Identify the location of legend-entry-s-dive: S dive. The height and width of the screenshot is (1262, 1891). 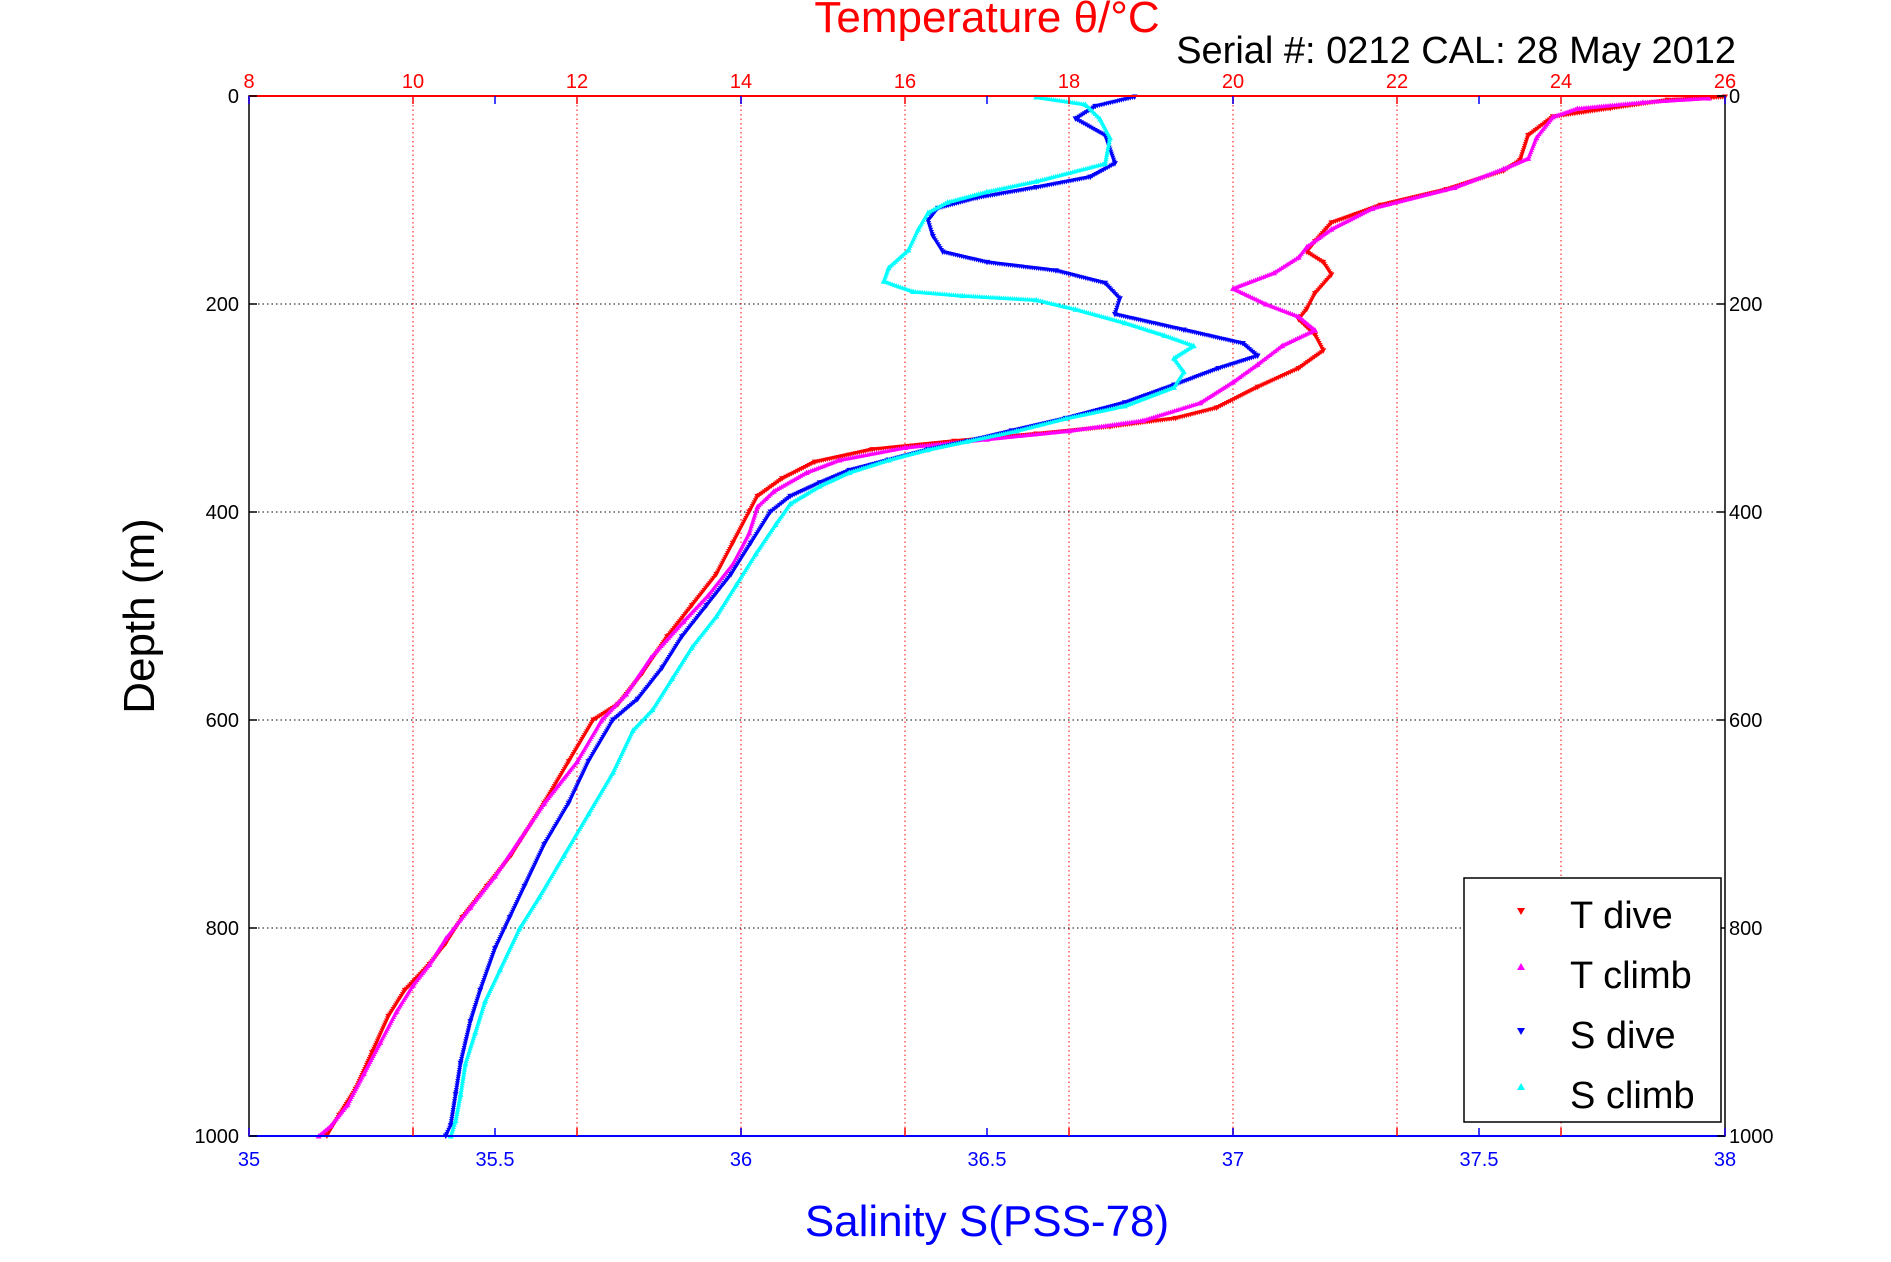
(1596, 1036).